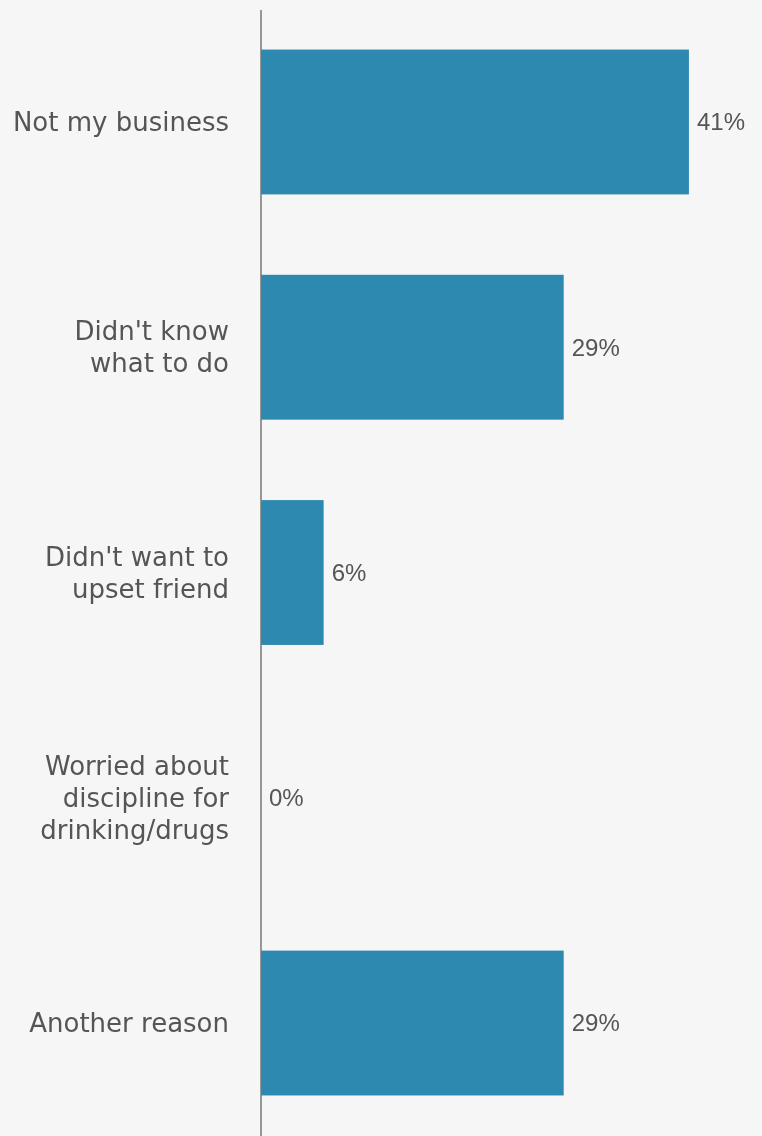 This screenshot has height=1136, width=762. What do you see at coordinates (120, 122) in the screenshot?
I see `y-tick-label: Not my business` at bounding box center [120, 122].